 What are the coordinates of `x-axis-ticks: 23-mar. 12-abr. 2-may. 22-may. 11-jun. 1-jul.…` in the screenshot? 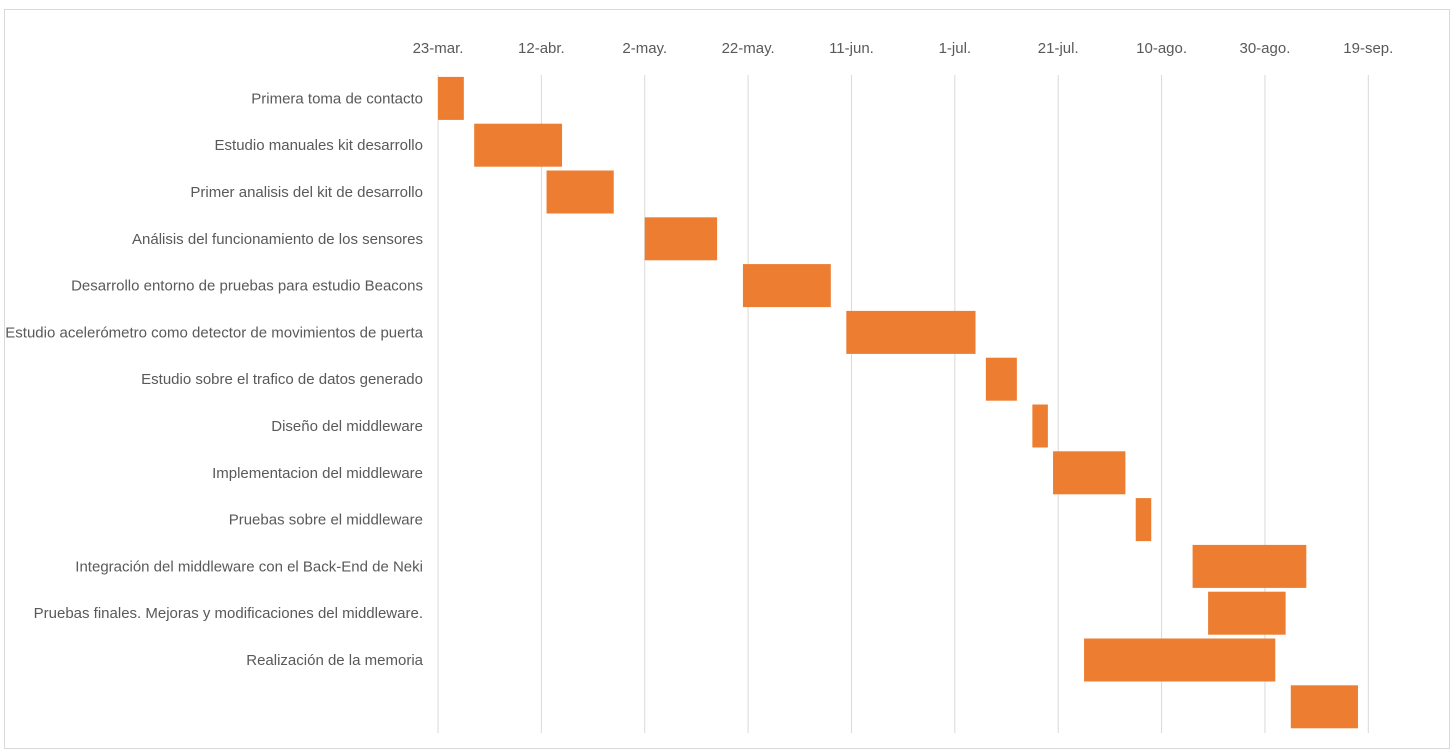 It's located at (903, 48).